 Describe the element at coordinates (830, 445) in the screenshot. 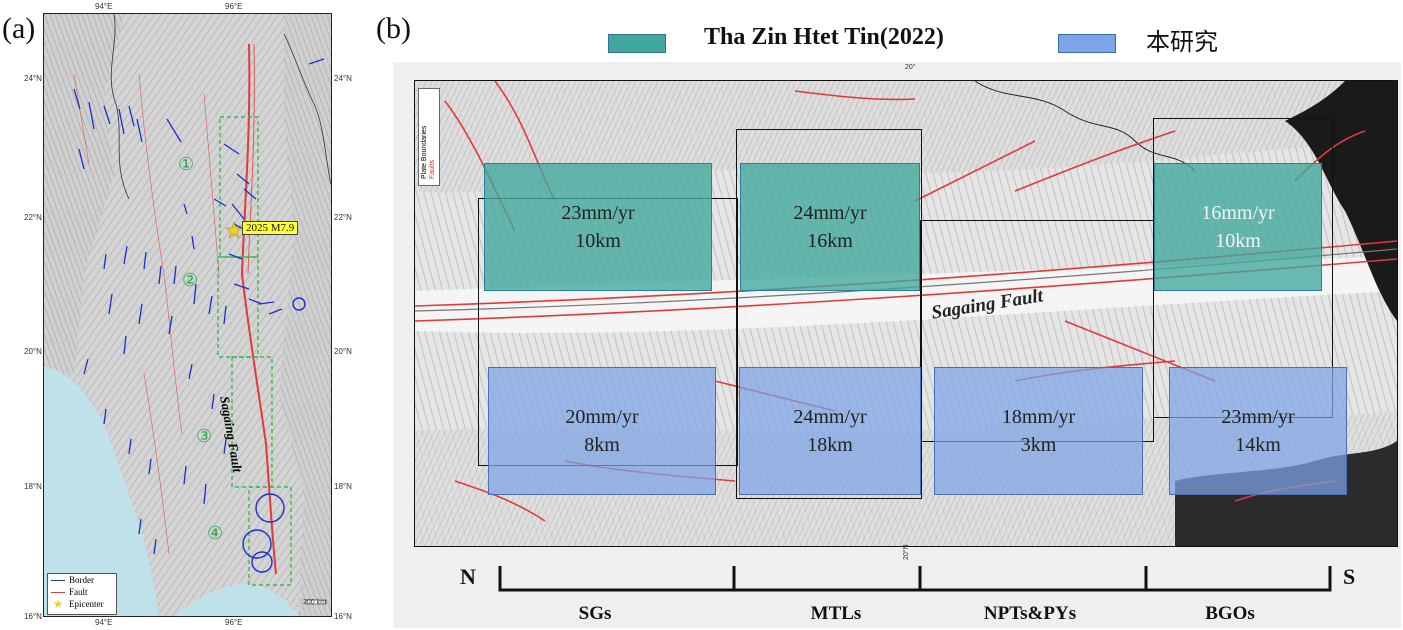

I see `blue-box-2-depth: 18km` at that location.